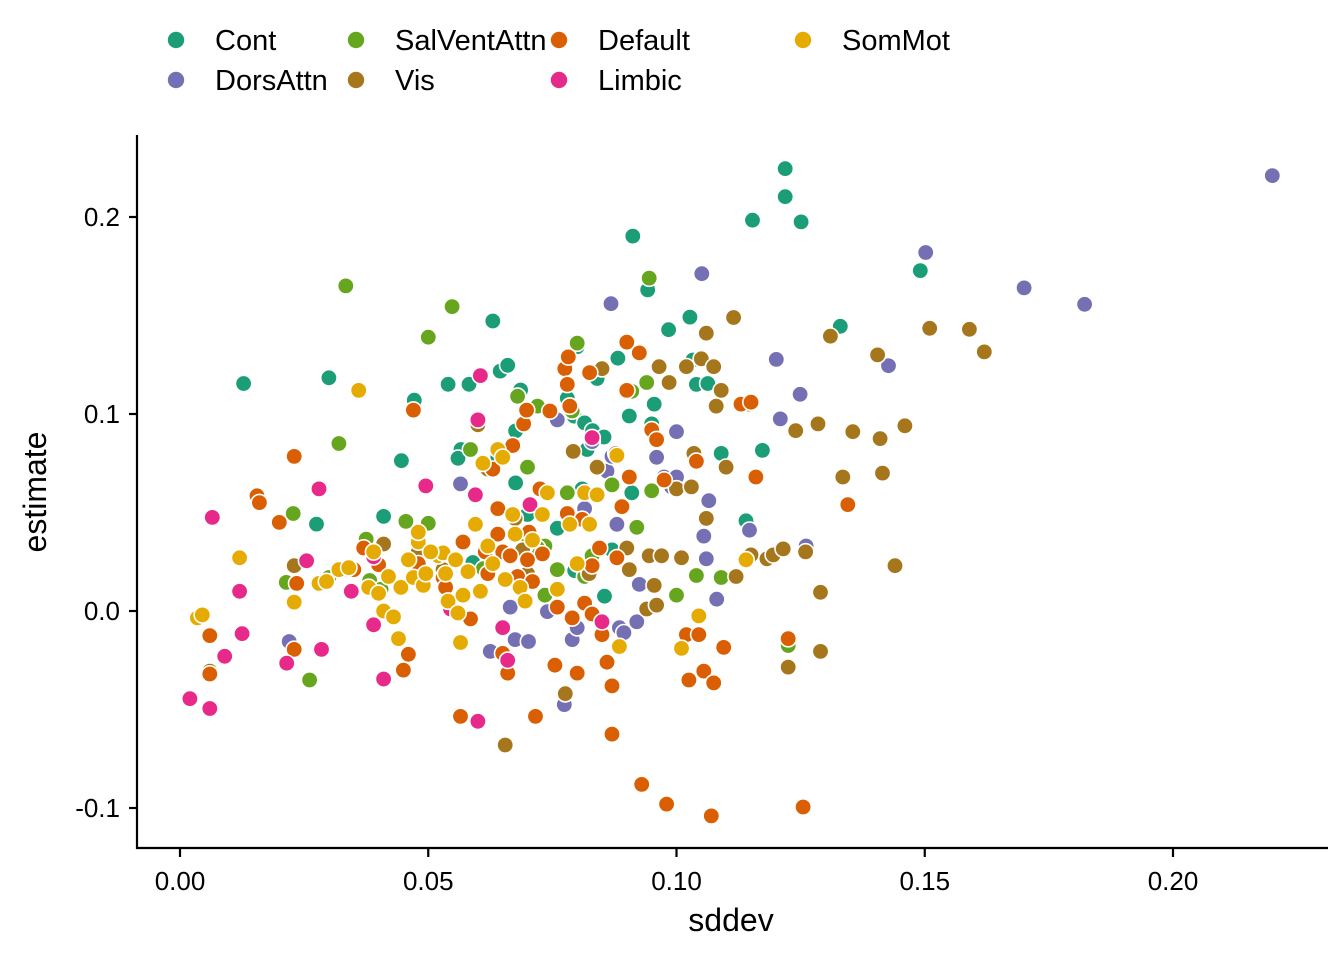  Describe the element at coordinates (924, 881) in the screenshot. I see `x-tick-label: 0.15` at that location.